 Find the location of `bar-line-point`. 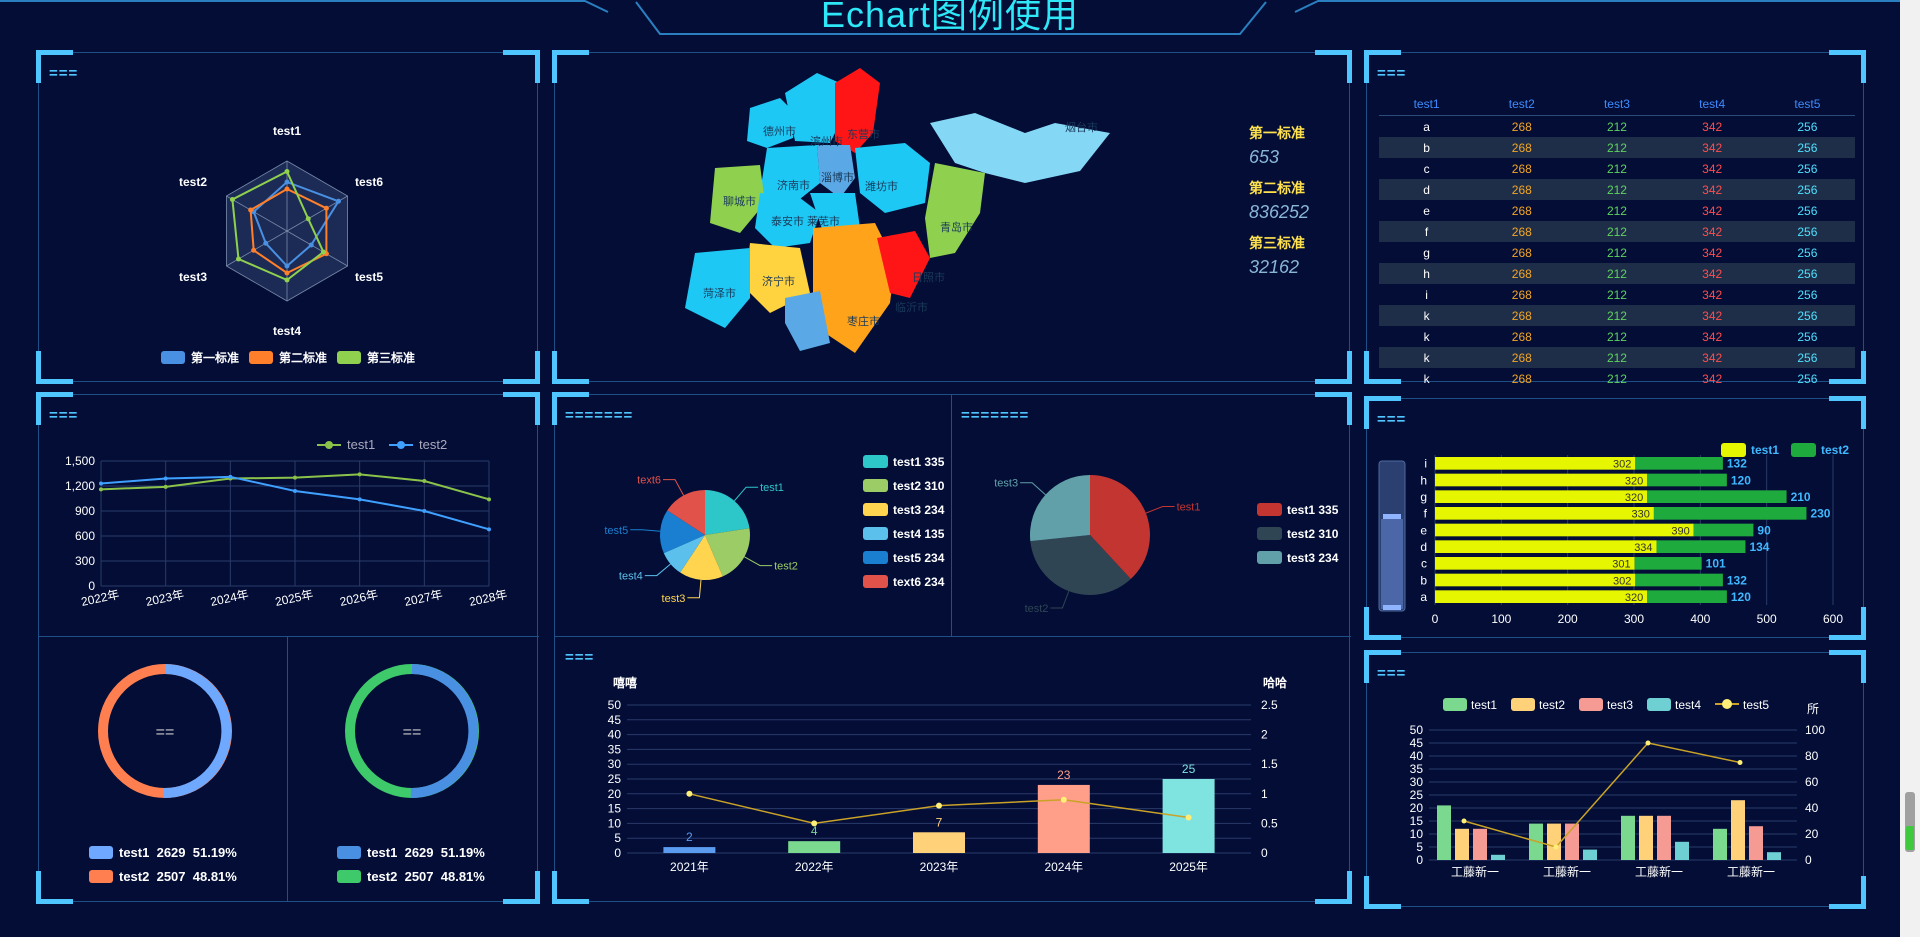

bar-line-point is located at coordinates (1063, 799).